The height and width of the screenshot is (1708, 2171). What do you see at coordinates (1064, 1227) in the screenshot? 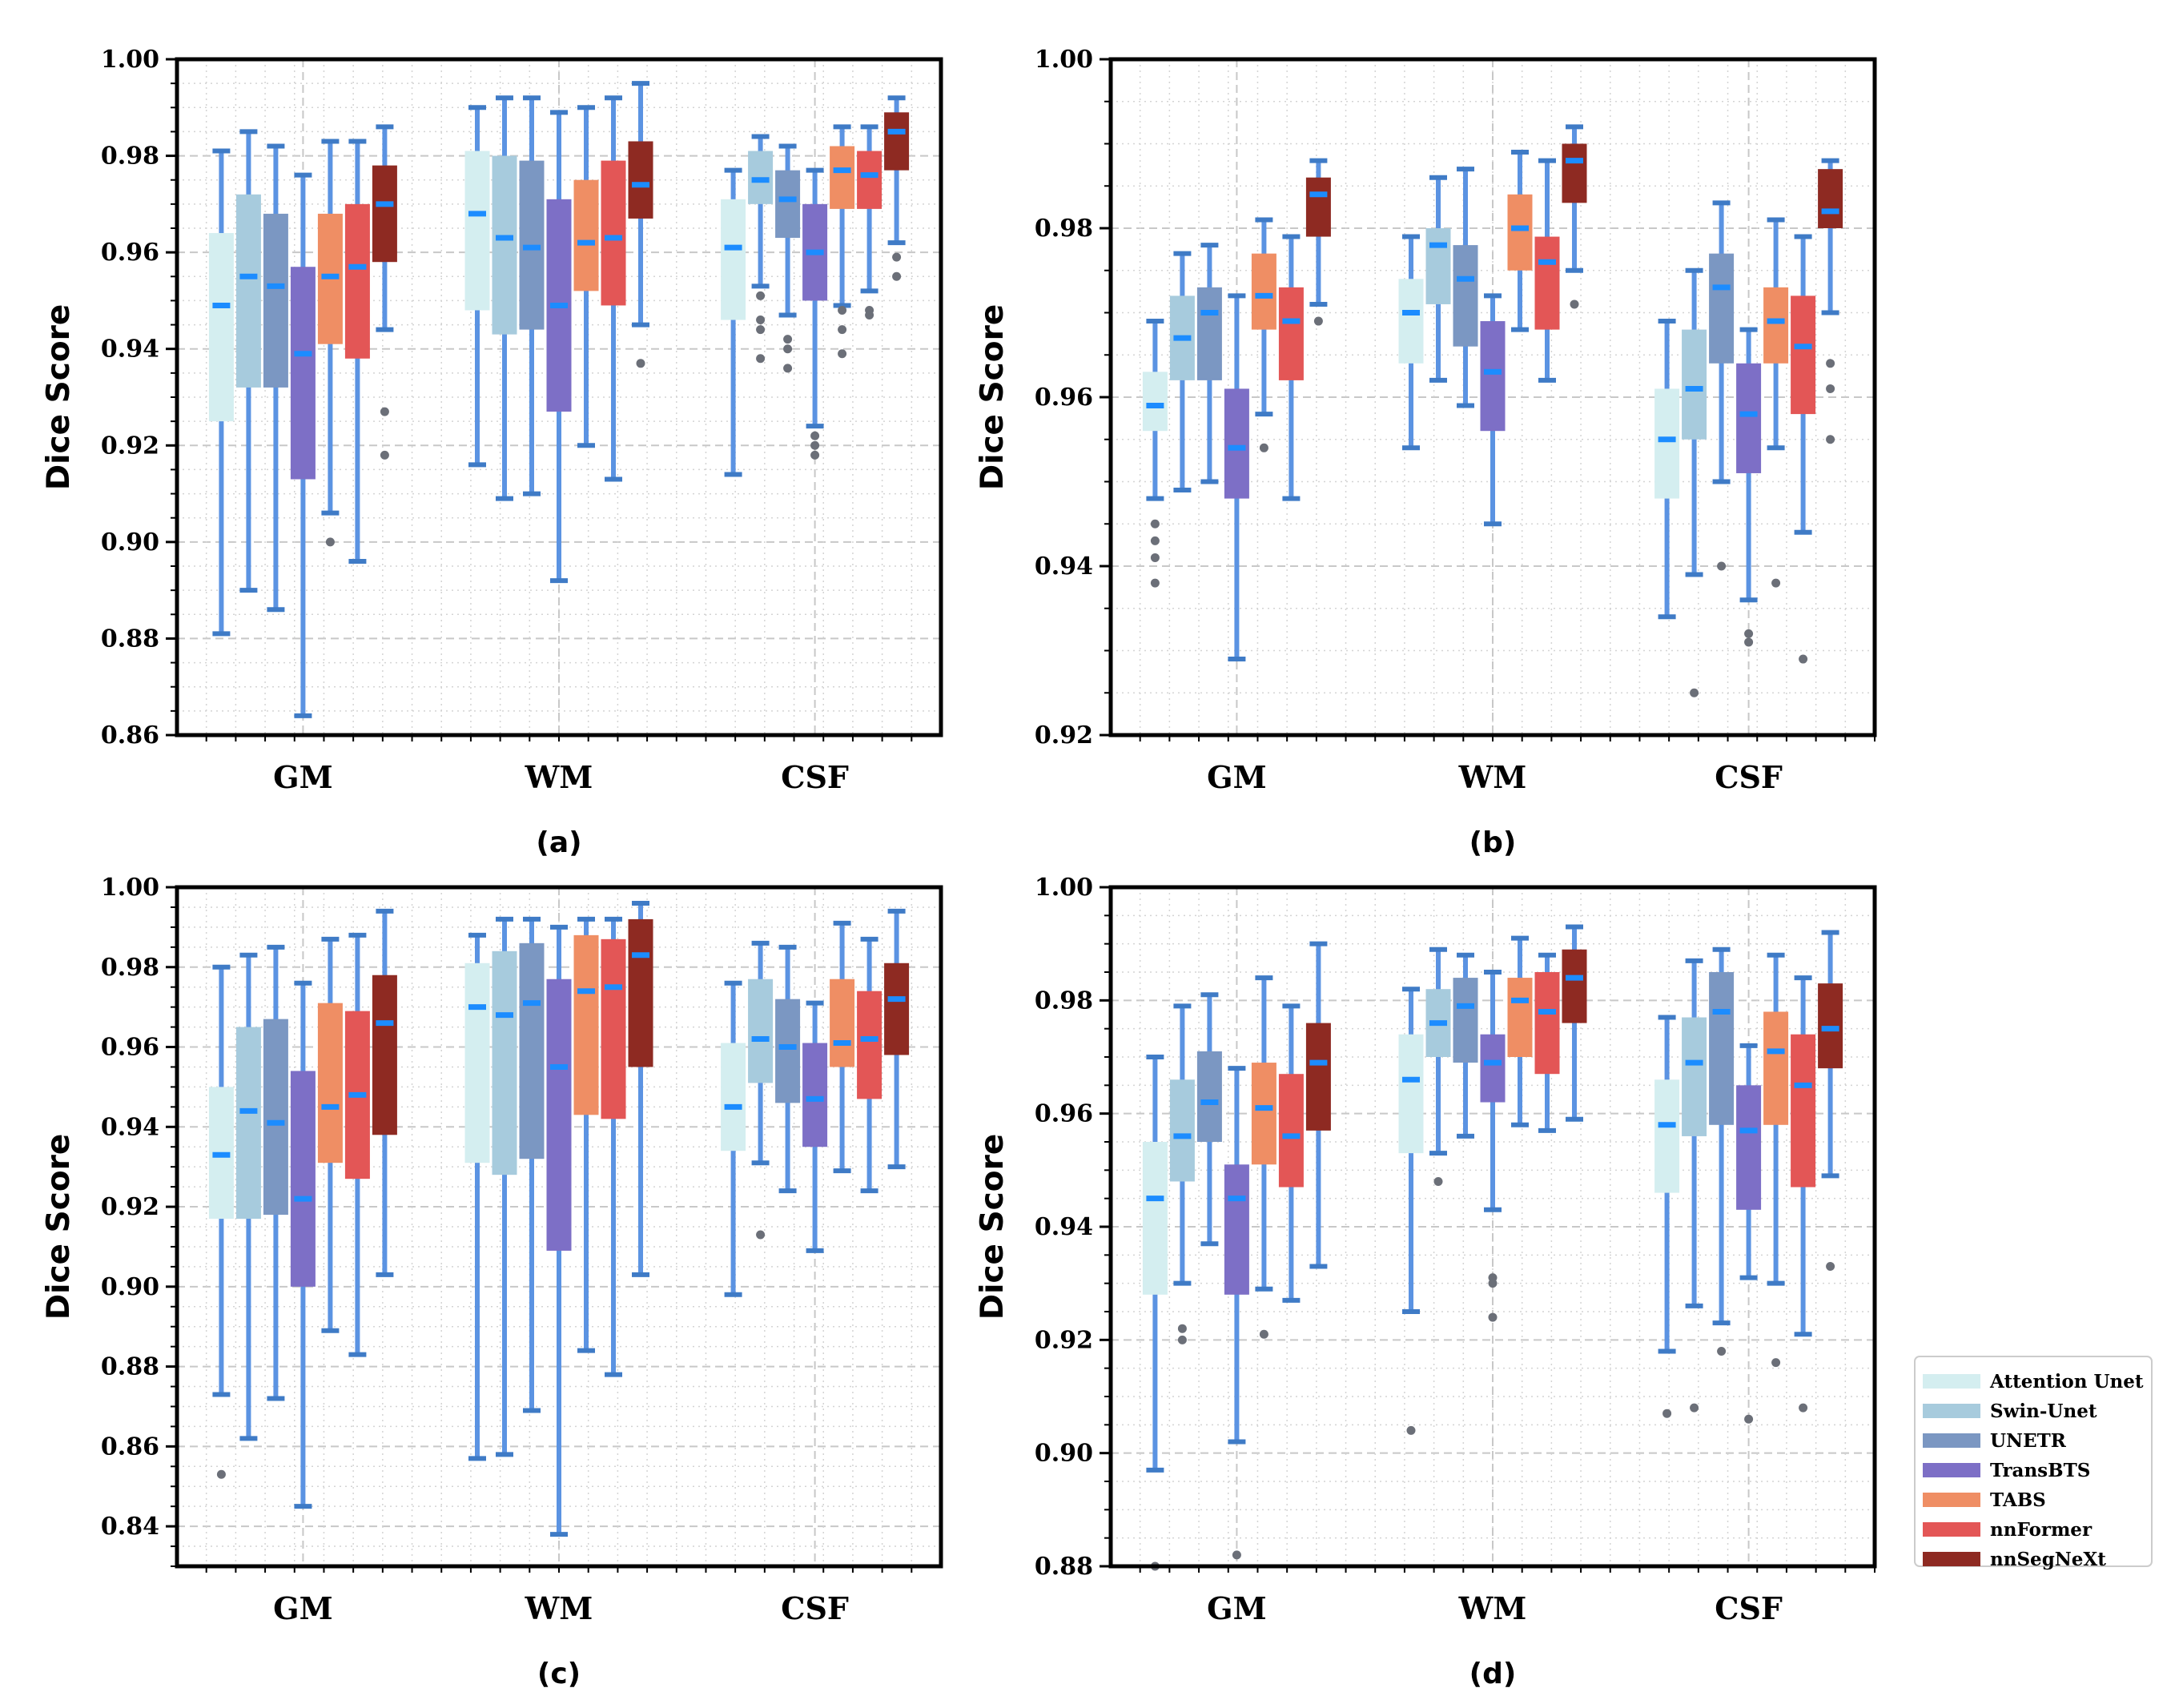
I see `y-tick-label: 0.94` at bounding box center [1064, 1227].